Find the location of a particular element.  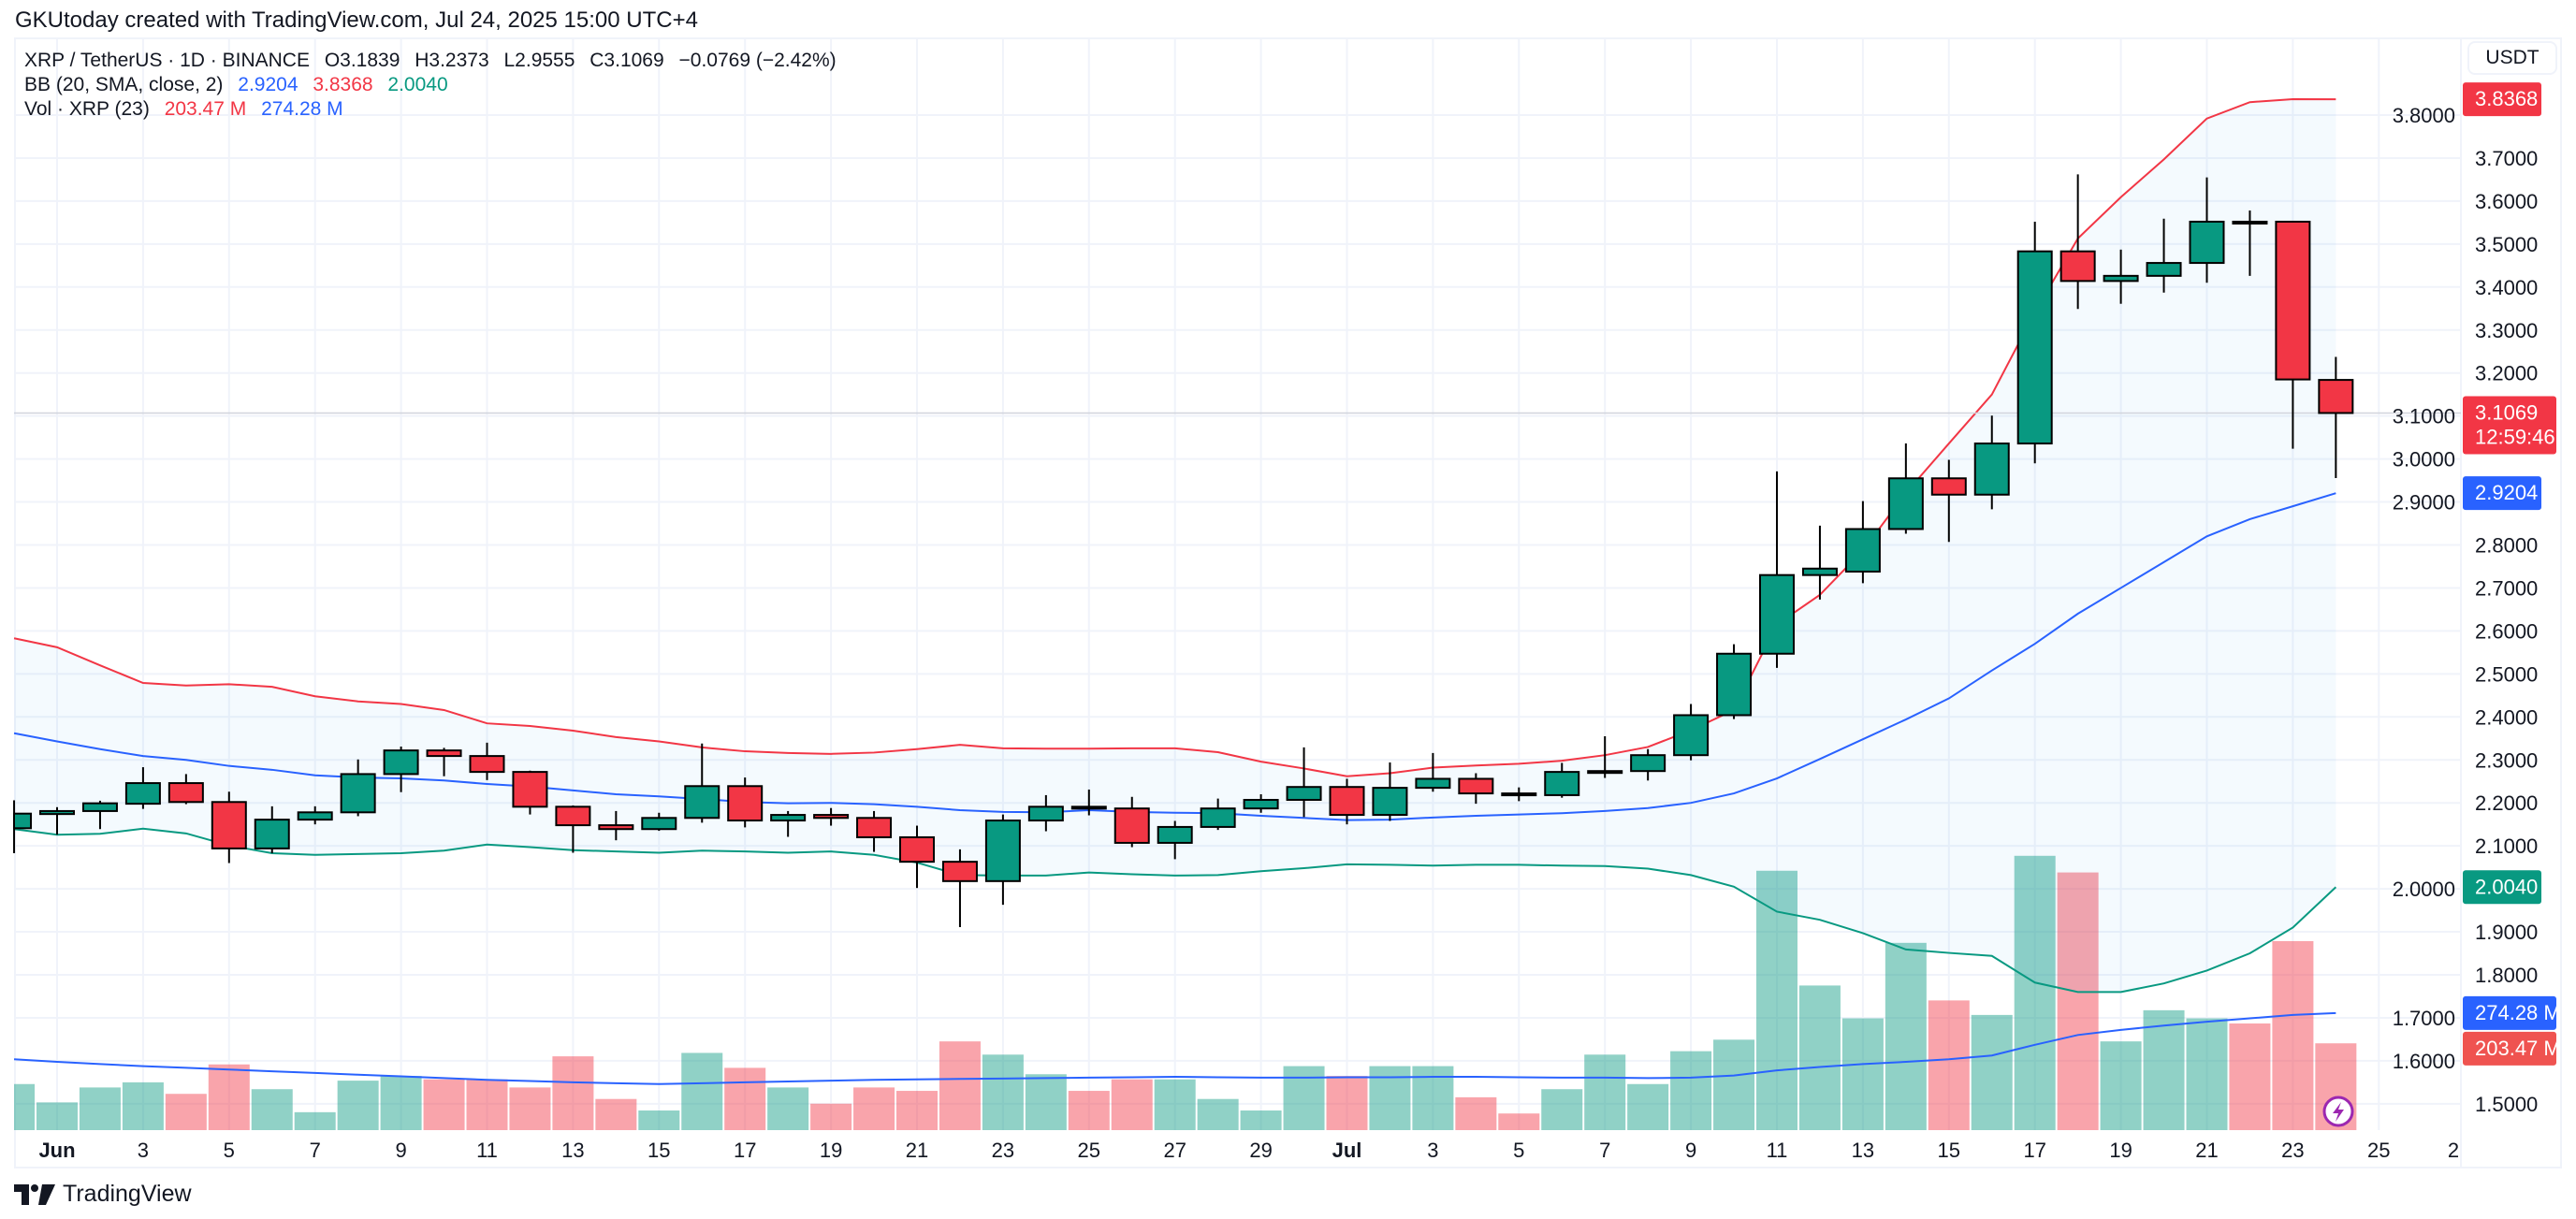

time-axis-label: 9 is located at coordinates (1690, 1150).